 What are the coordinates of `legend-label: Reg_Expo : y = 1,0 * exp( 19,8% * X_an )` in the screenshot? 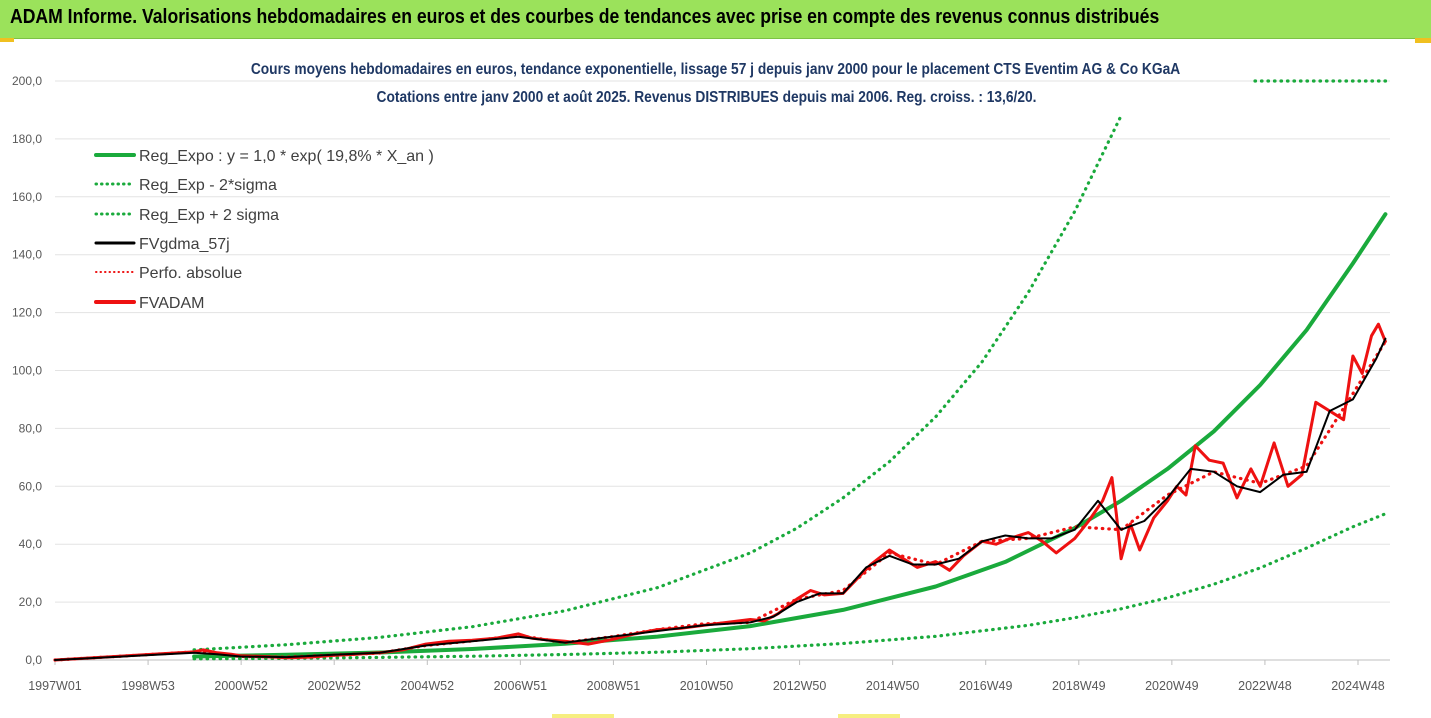 It's located at (286, 156).